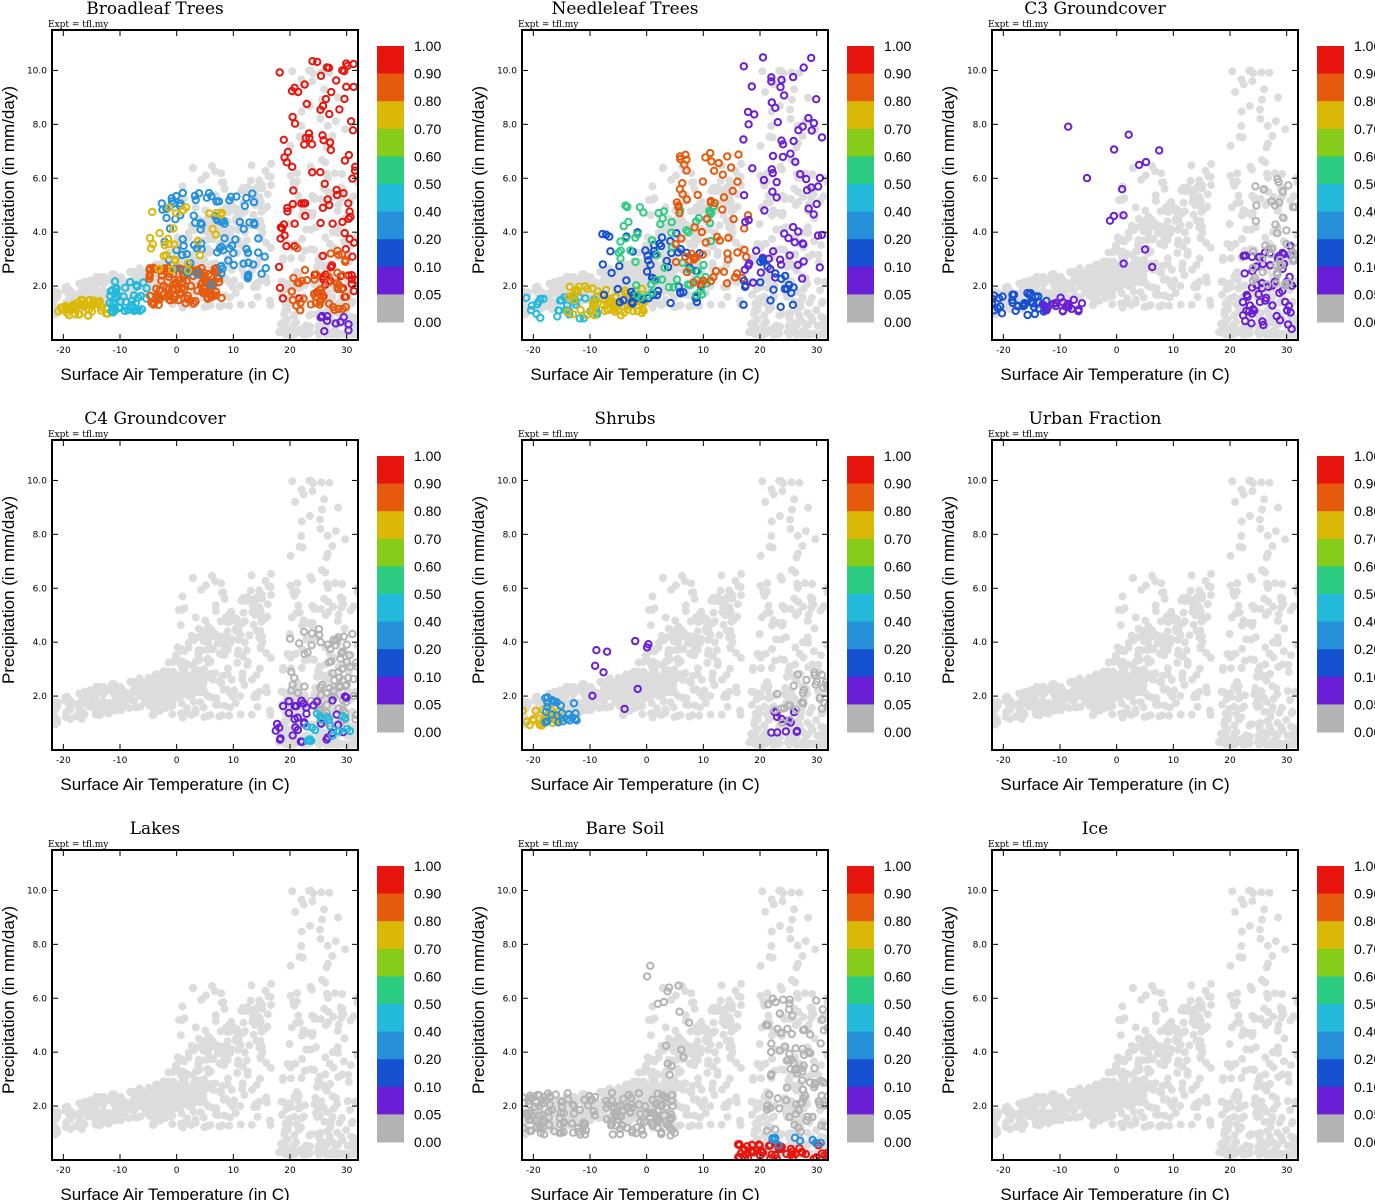 The height and width of the screenshot is (1200, 1375). What do you see at coordinates (205, 198) in the screenshot?
I see `point-layer` at bounding box center [205, 198].